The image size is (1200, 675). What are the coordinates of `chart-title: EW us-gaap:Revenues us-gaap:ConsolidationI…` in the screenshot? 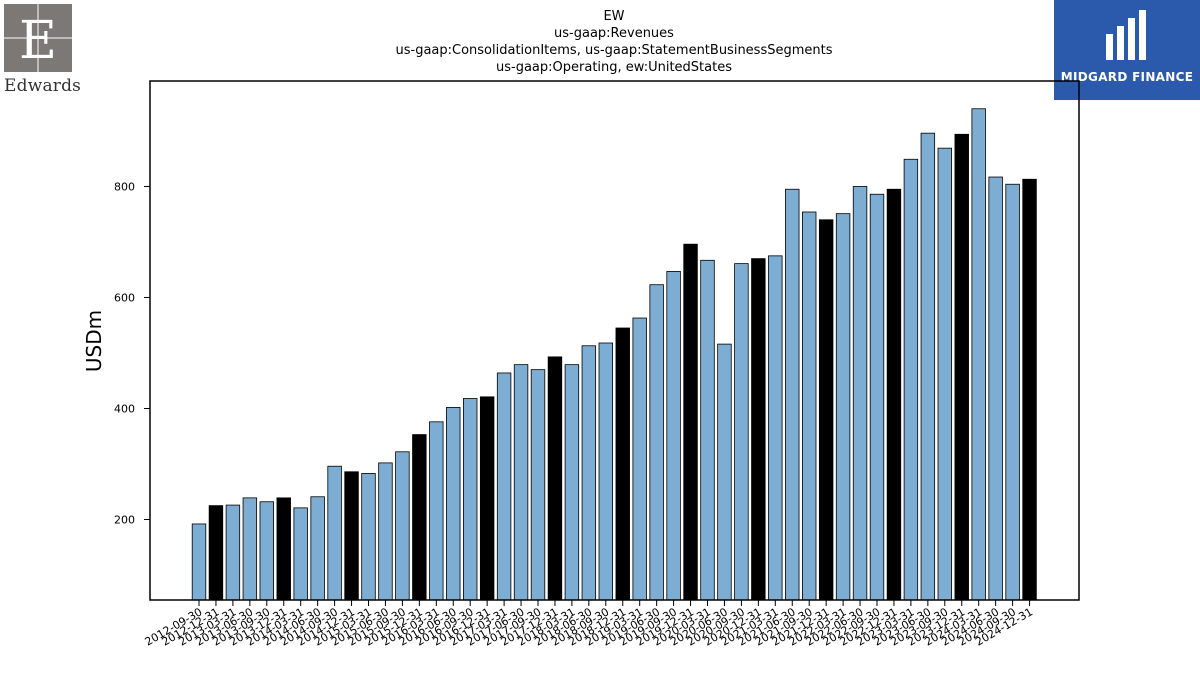 It's located at (613, 42).